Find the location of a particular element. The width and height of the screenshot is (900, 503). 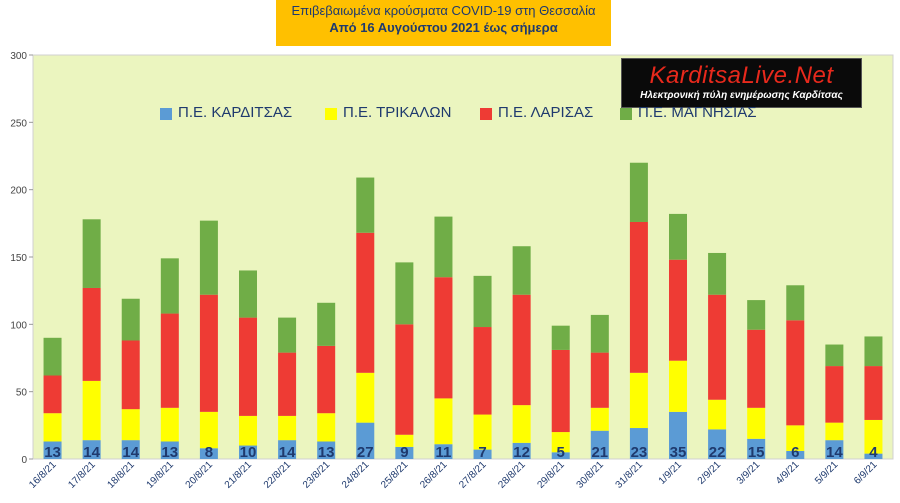

data-label: 15 is located at coordinates (756, 452).